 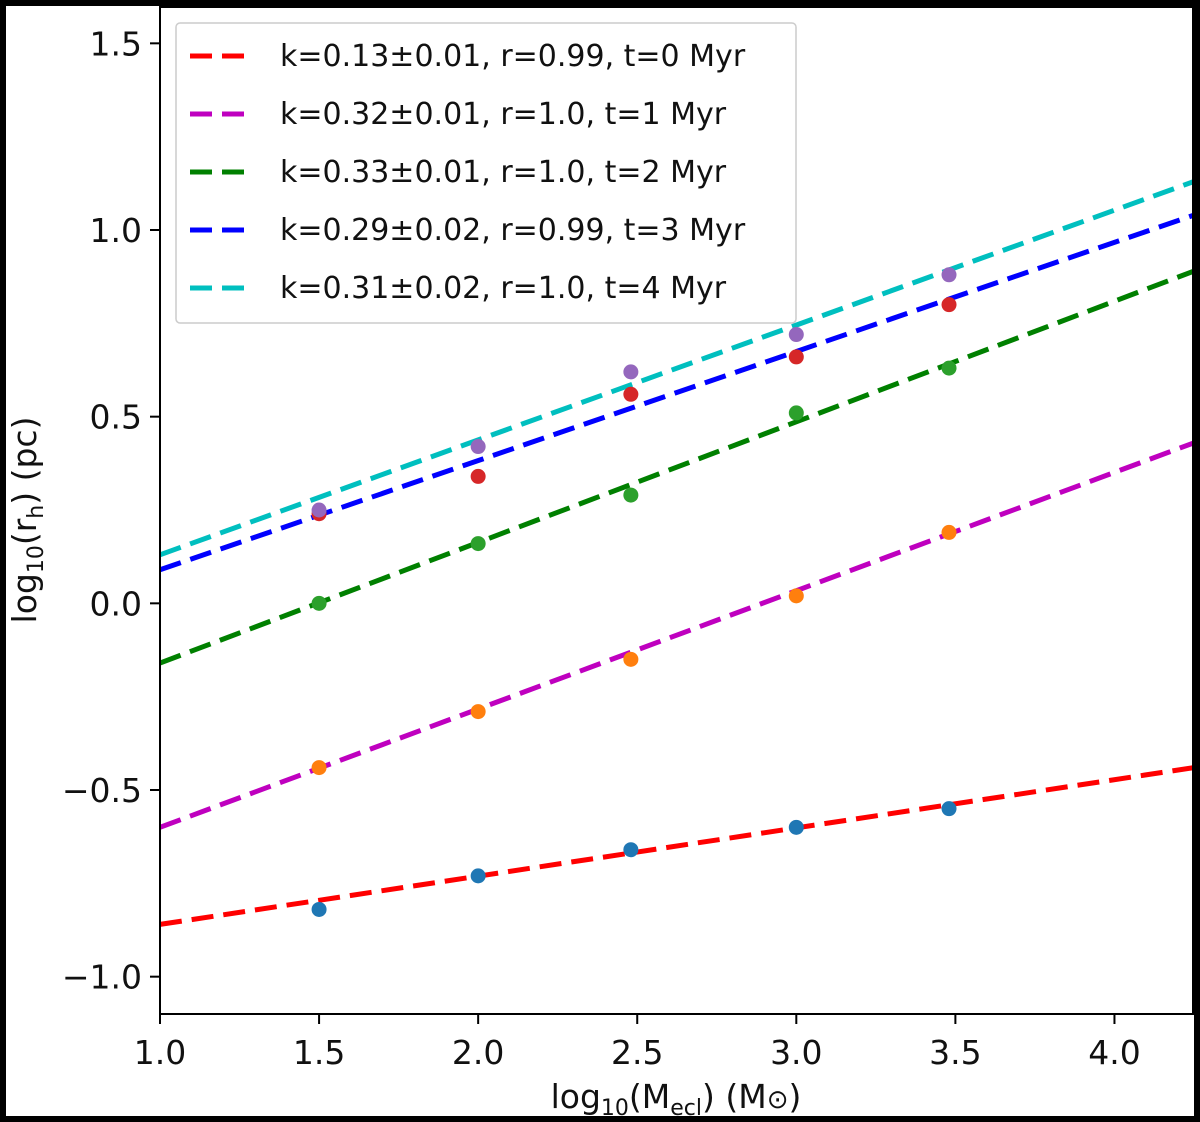 What do you see at coordinates (160, 1052) in the screenshot?
I see `x-tick-label: 1.0` at bounding box center [160, 1052].